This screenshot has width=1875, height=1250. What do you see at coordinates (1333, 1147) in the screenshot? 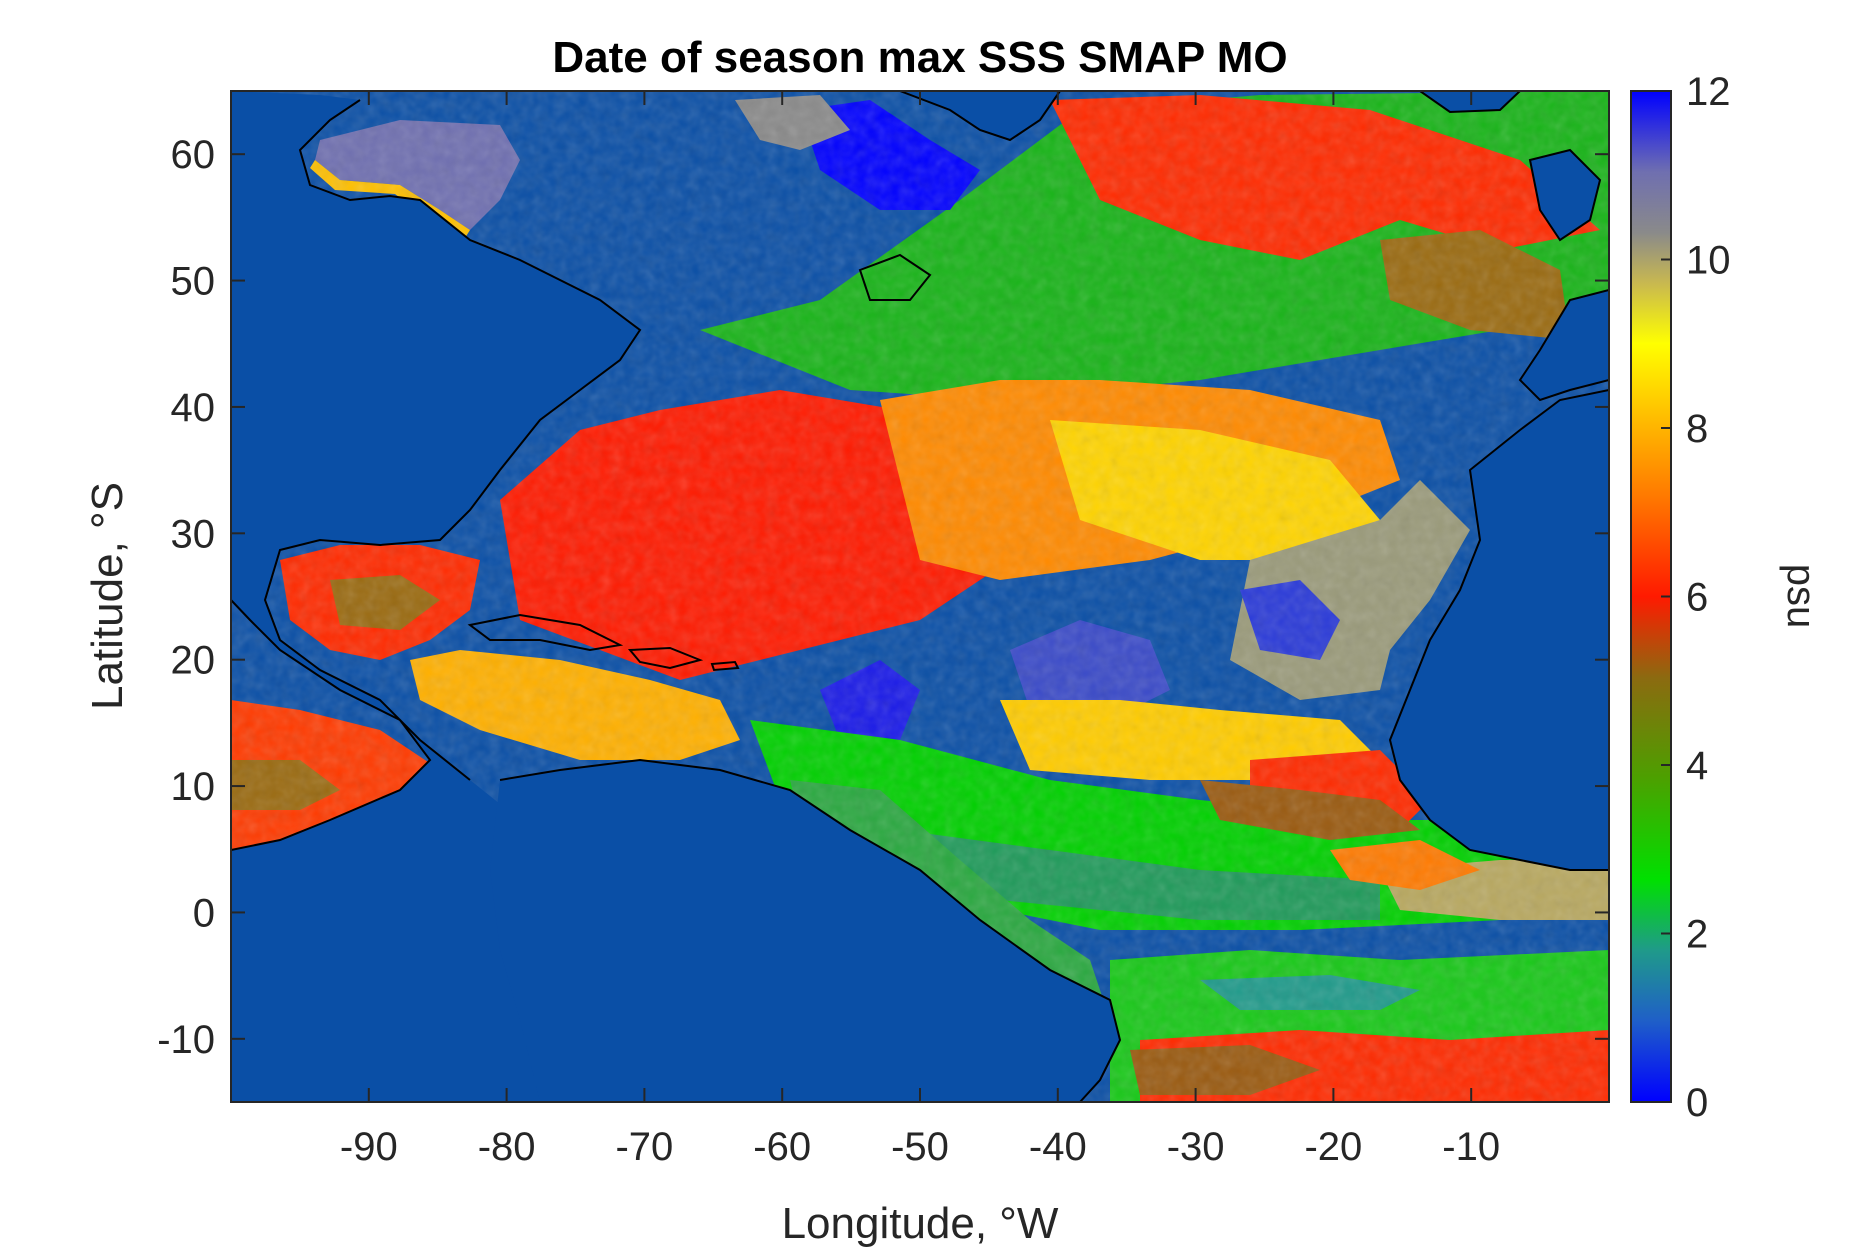
I see `x-tick-label: -20` at bounding box center [1333, 1147].